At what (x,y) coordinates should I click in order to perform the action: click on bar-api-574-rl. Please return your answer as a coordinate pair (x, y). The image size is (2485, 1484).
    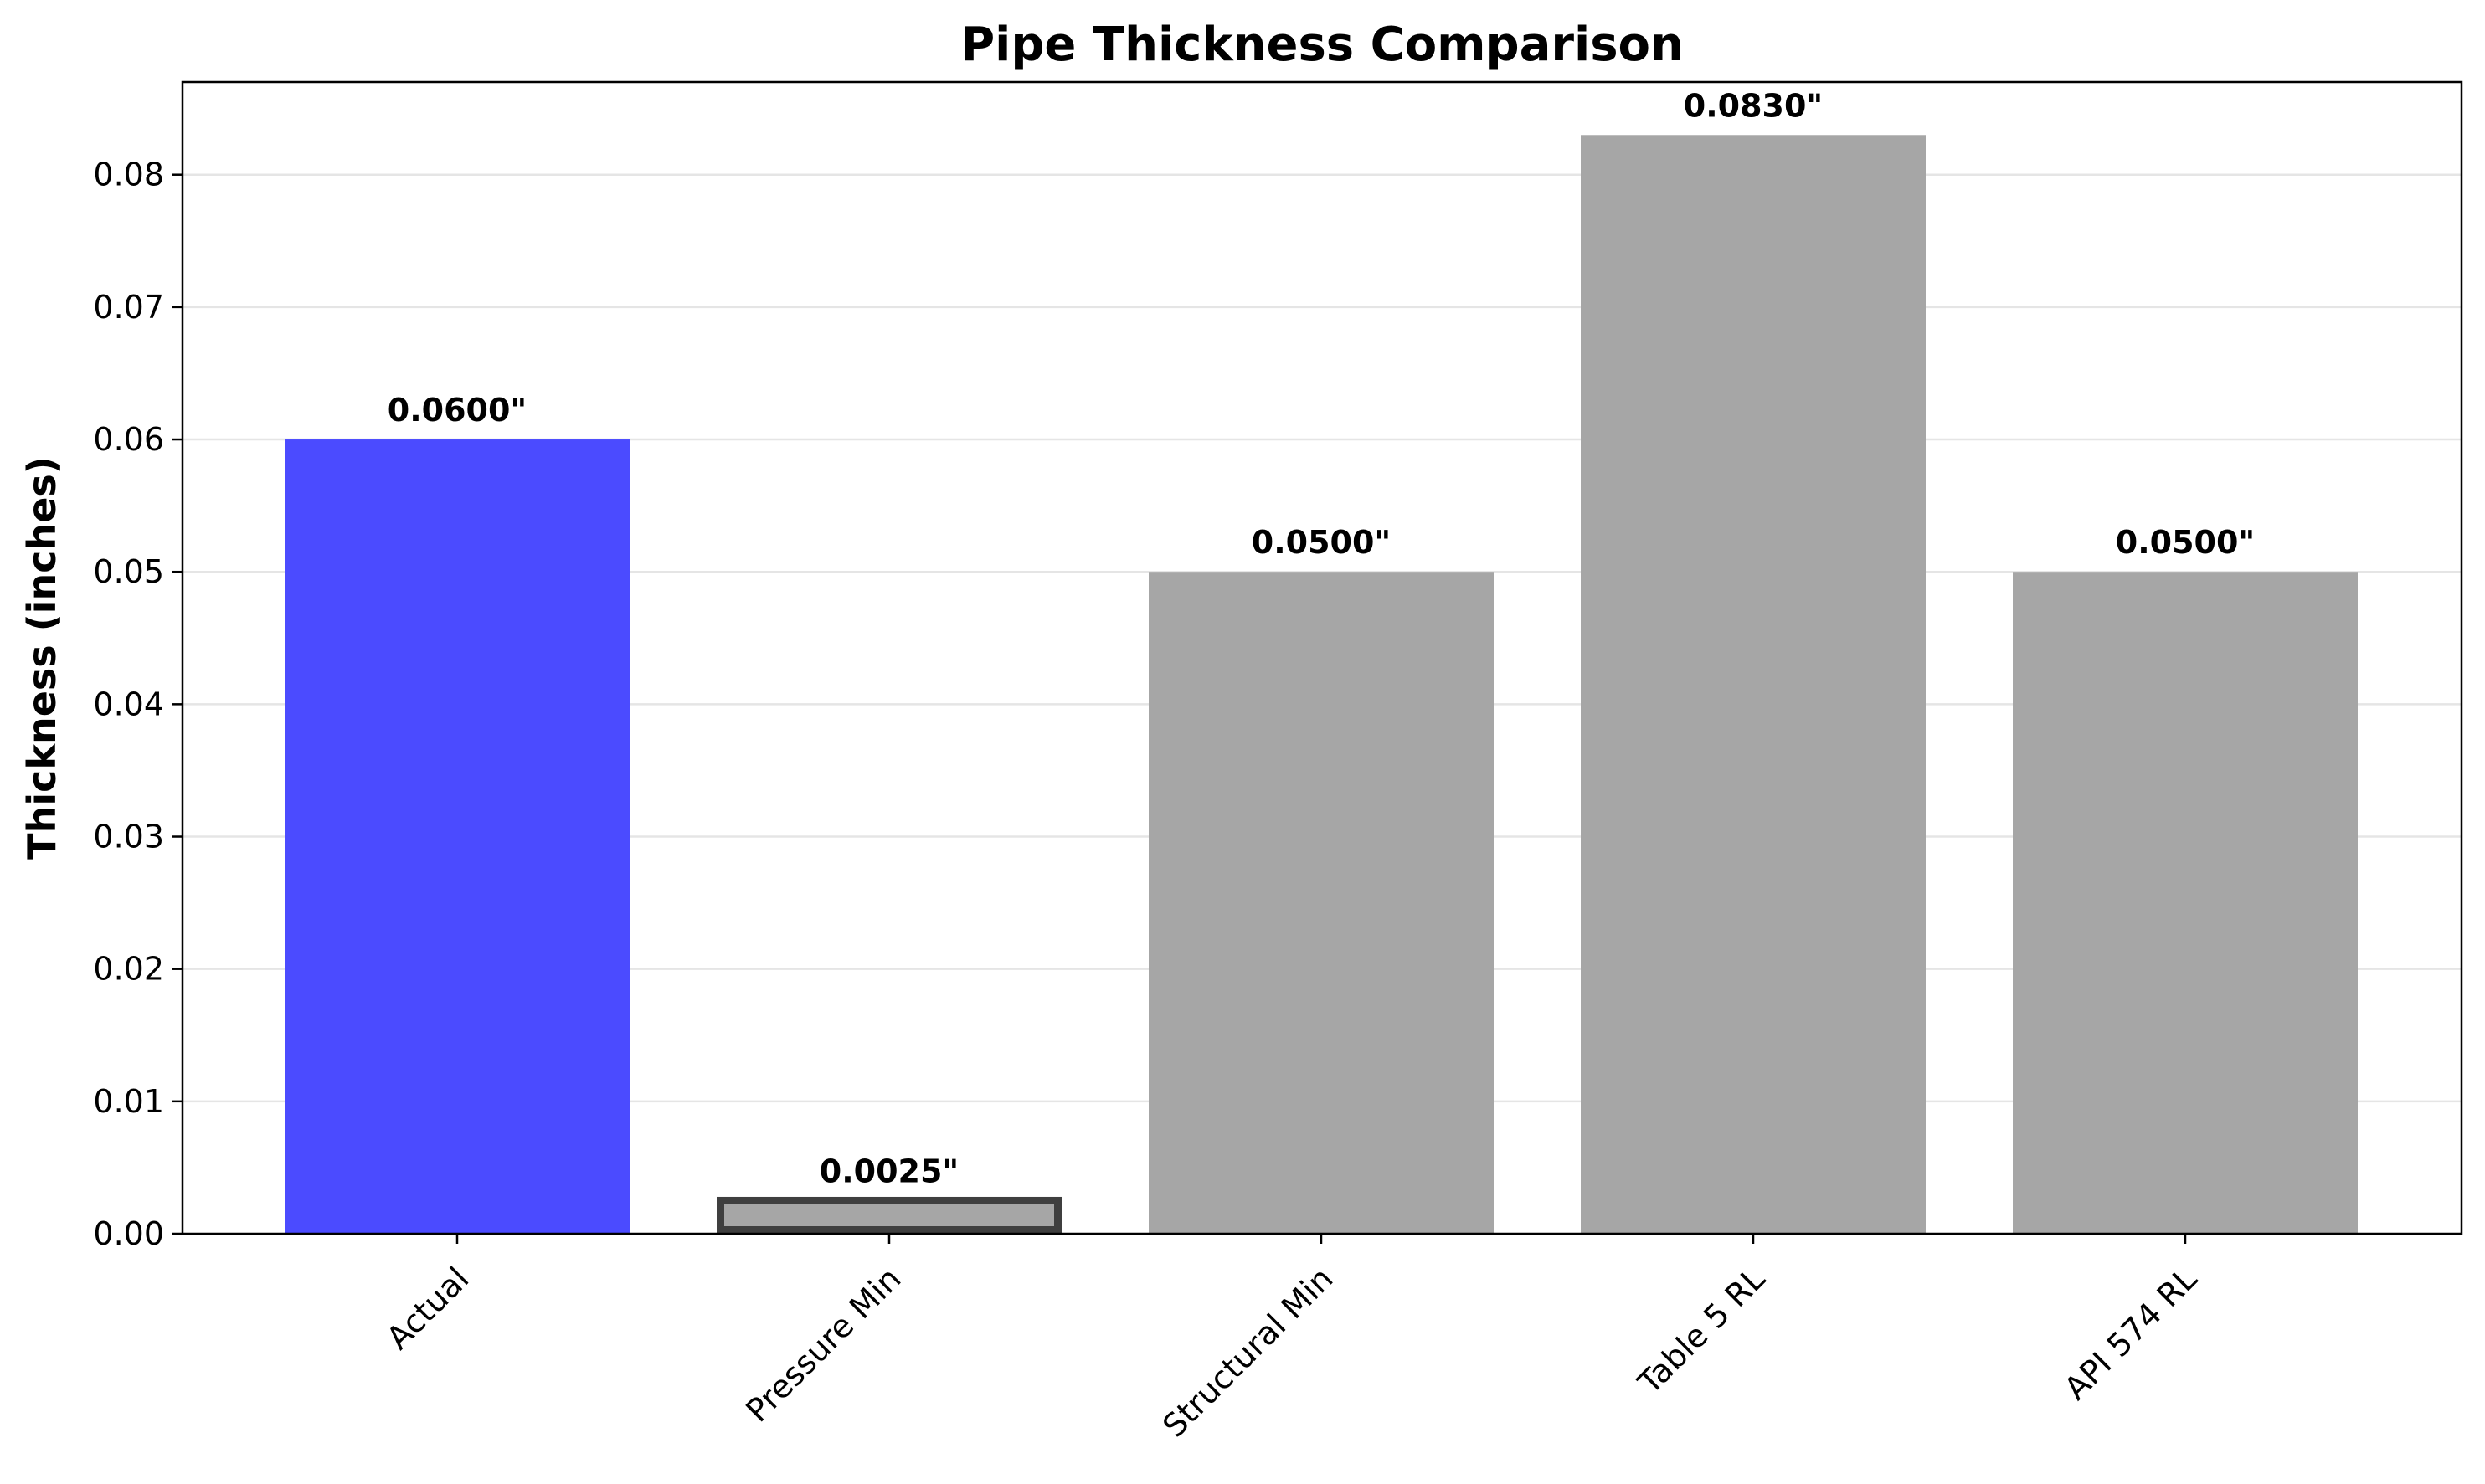
    Looking at the image, I should click on (2185, 903).